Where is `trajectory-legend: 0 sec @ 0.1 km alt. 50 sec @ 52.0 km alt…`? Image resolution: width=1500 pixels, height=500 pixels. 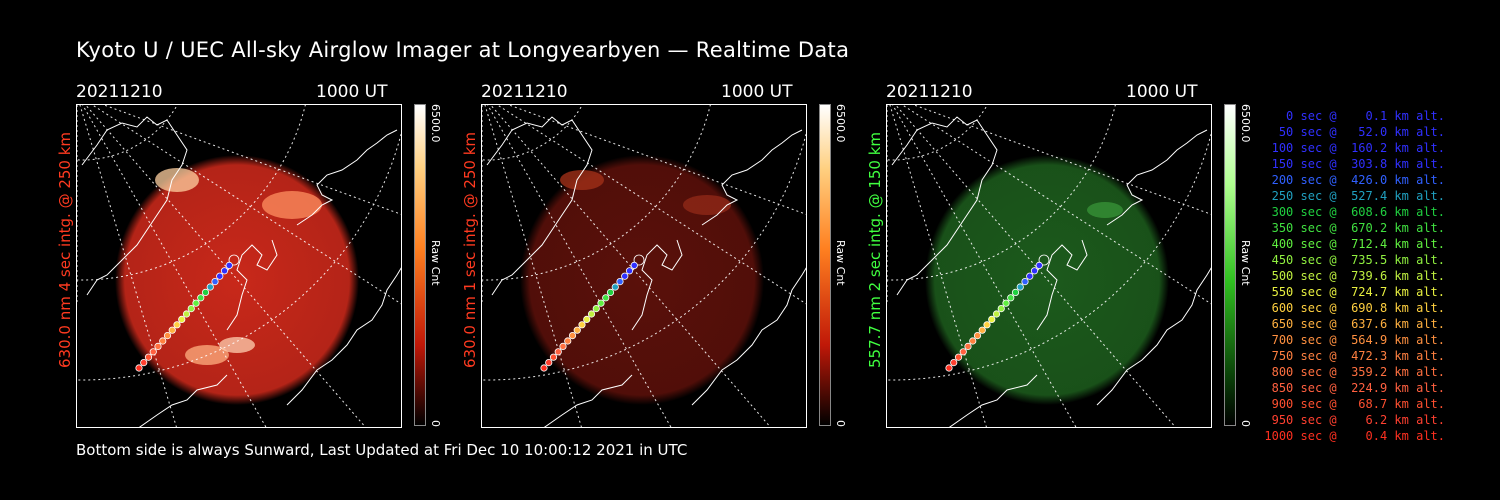 trajectory-legend: 0 sec @ 0.1 km alt. 50 sec @ 52.0 km alt… is located at coordinates (1342, 276).